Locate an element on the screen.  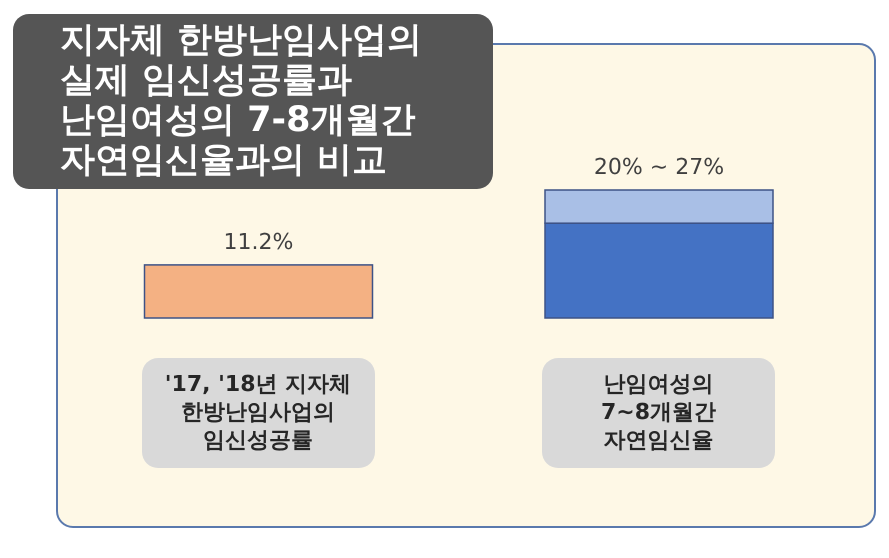
value-labels: 11.2% is located at coordinates (259, 242).